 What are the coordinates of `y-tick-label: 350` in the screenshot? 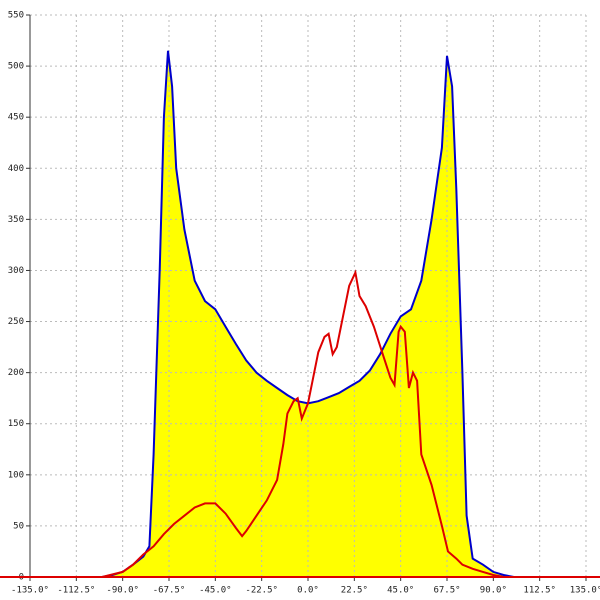 It's located at (16, 220).